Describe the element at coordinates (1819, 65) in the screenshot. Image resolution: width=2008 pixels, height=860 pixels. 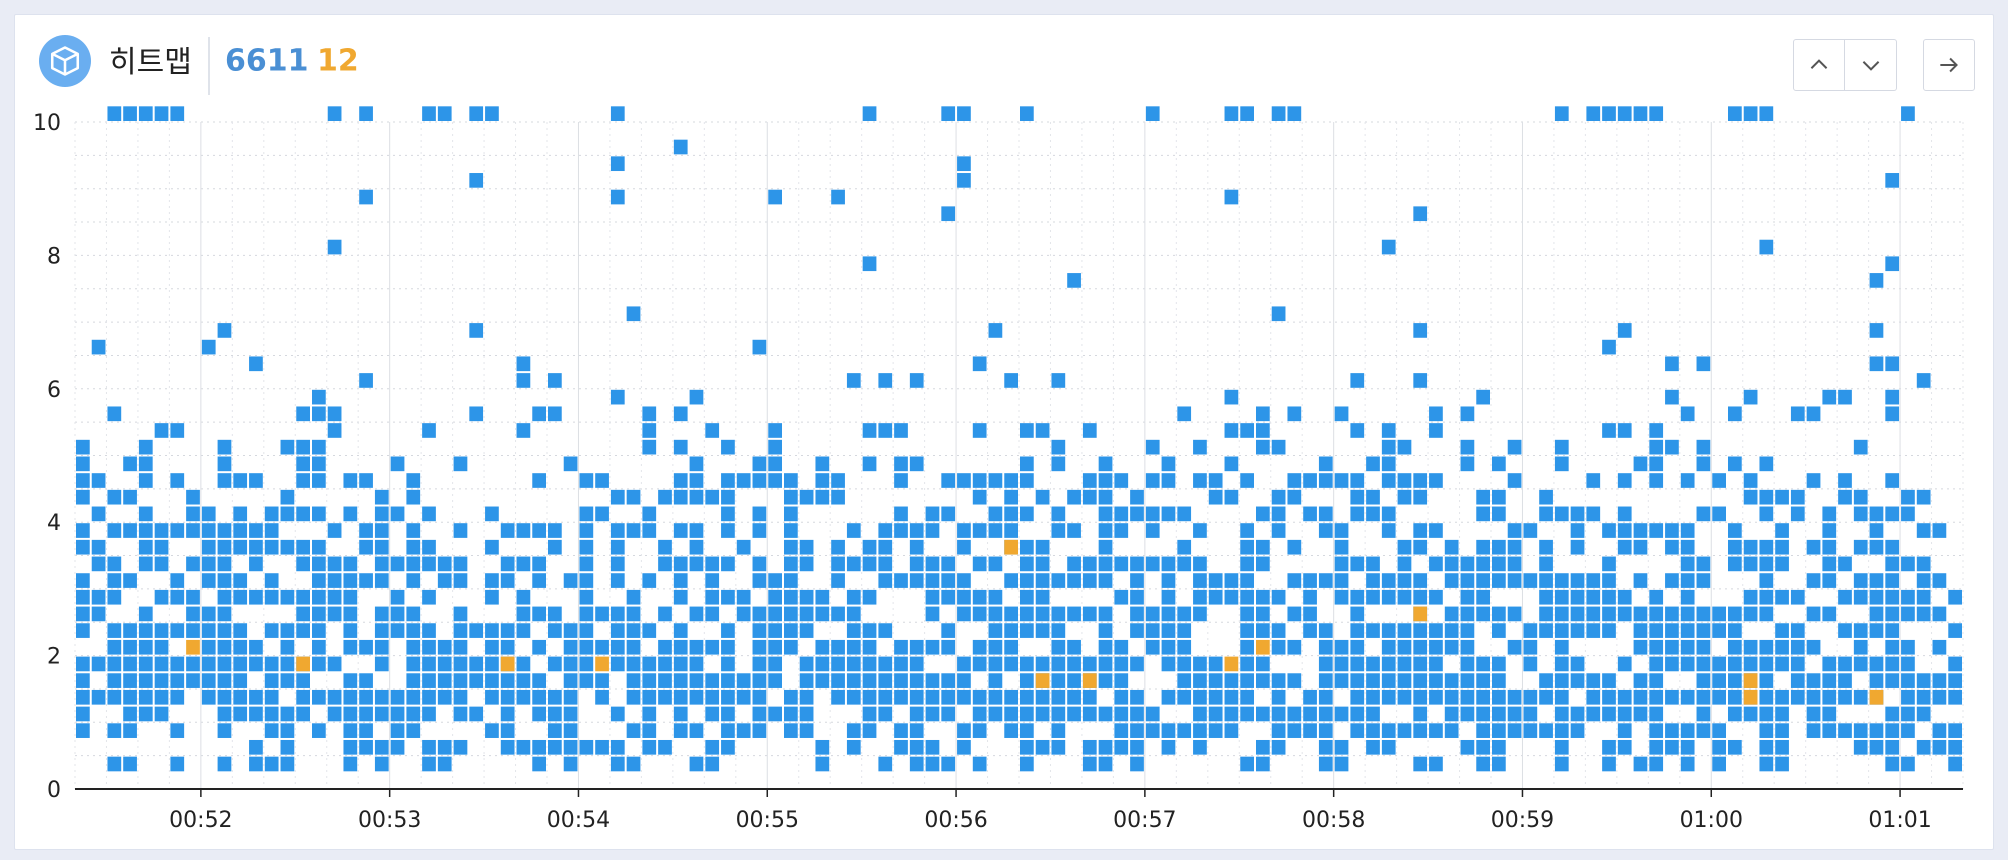
I see `scroll-up-button` at that location.